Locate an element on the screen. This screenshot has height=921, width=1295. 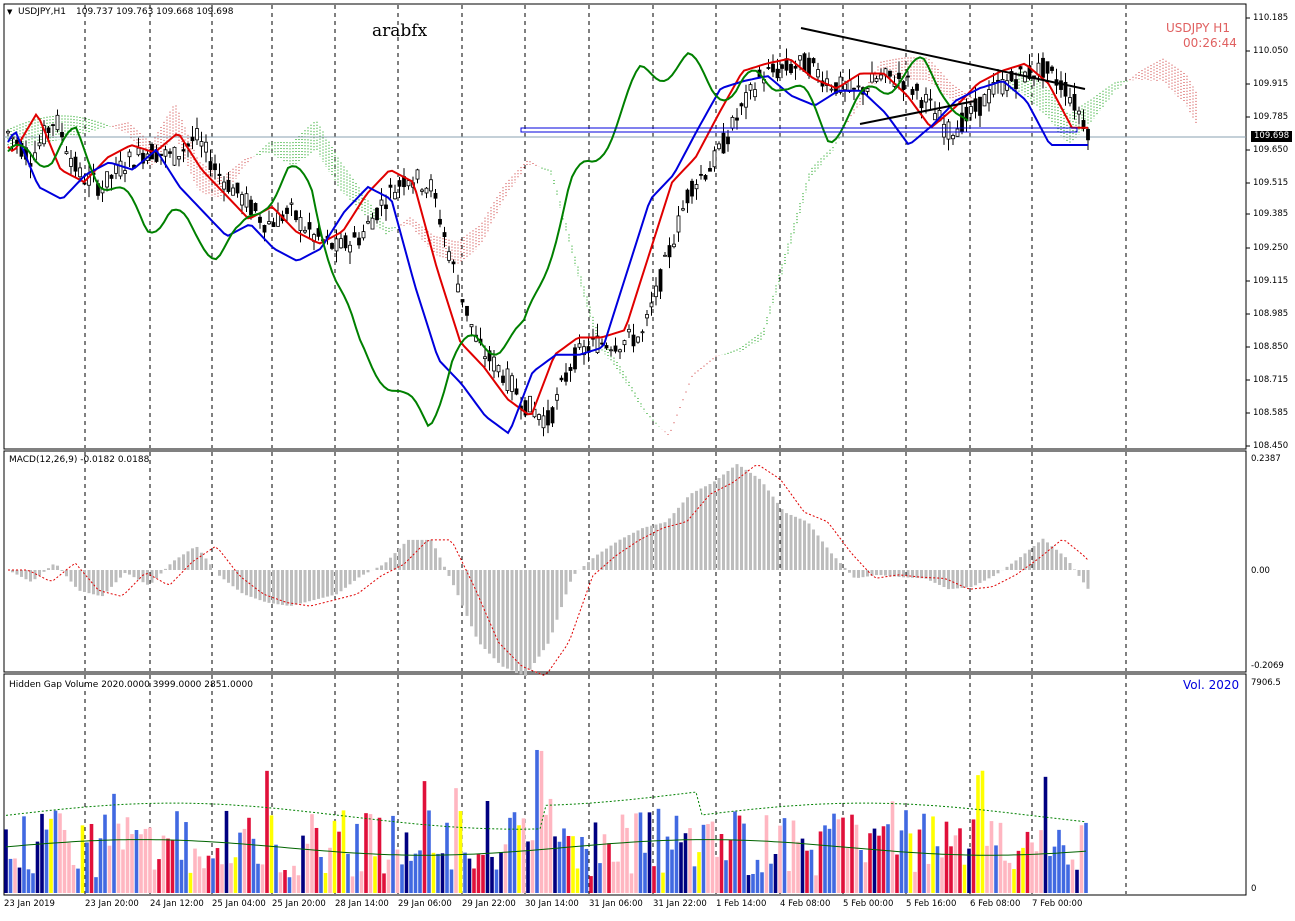
time-tick-label: 7 Feb 00:00 is located at coordinates (1057, 904).